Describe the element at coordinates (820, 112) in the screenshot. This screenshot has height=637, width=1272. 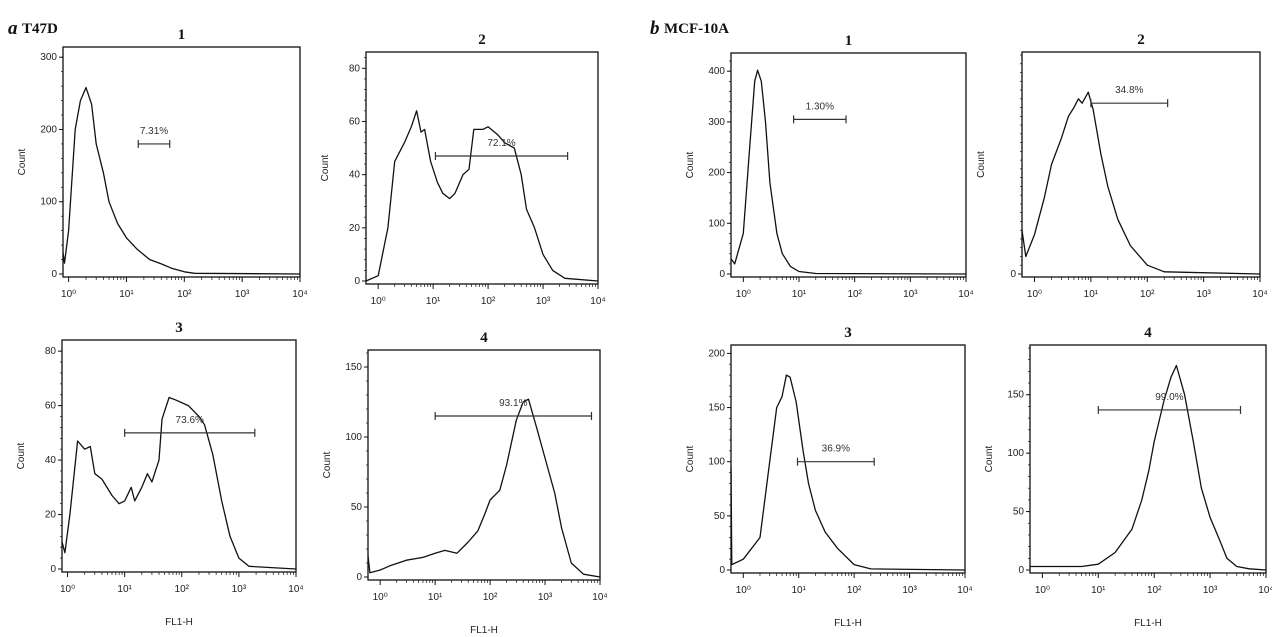
I see `gate-marker: 1.30%` at that location.